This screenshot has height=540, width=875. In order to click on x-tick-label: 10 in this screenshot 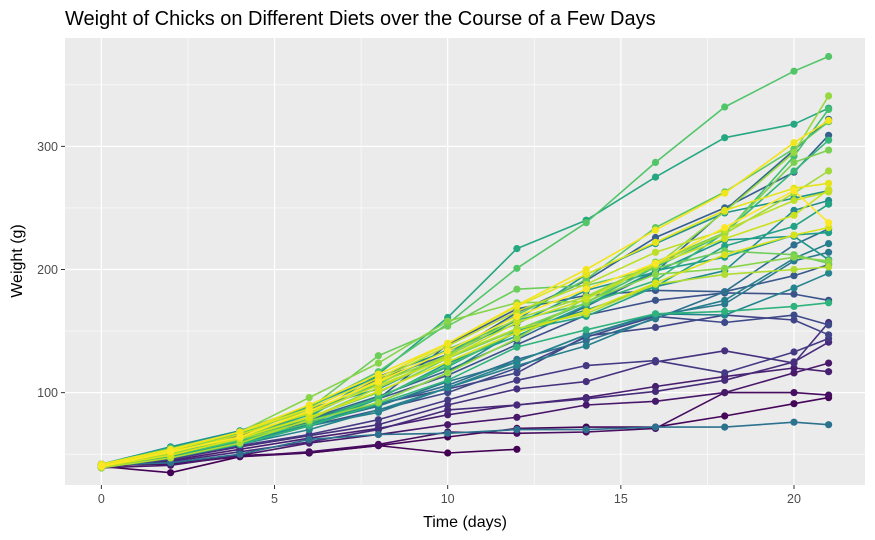, I will do `click(448, 499)`.